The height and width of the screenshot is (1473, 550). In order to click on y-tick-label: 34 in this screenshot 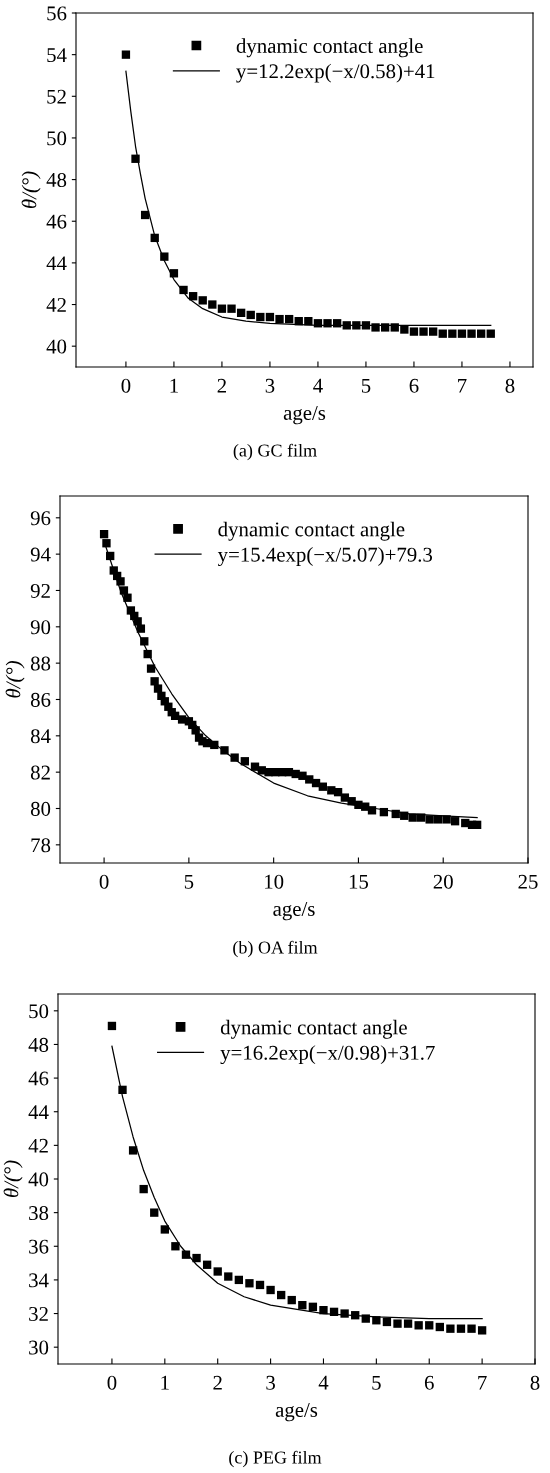, I will do `click(39, 1280)`.